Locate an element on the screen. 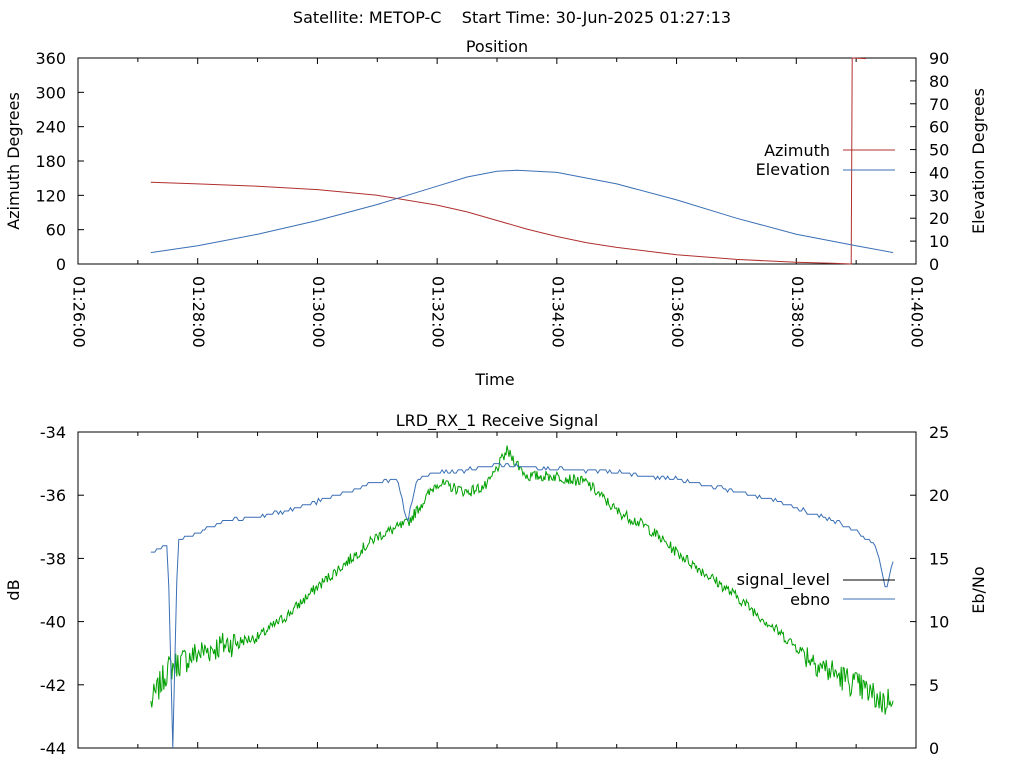  signal-ytick-label: -42 is located at coordinates (53, 685).